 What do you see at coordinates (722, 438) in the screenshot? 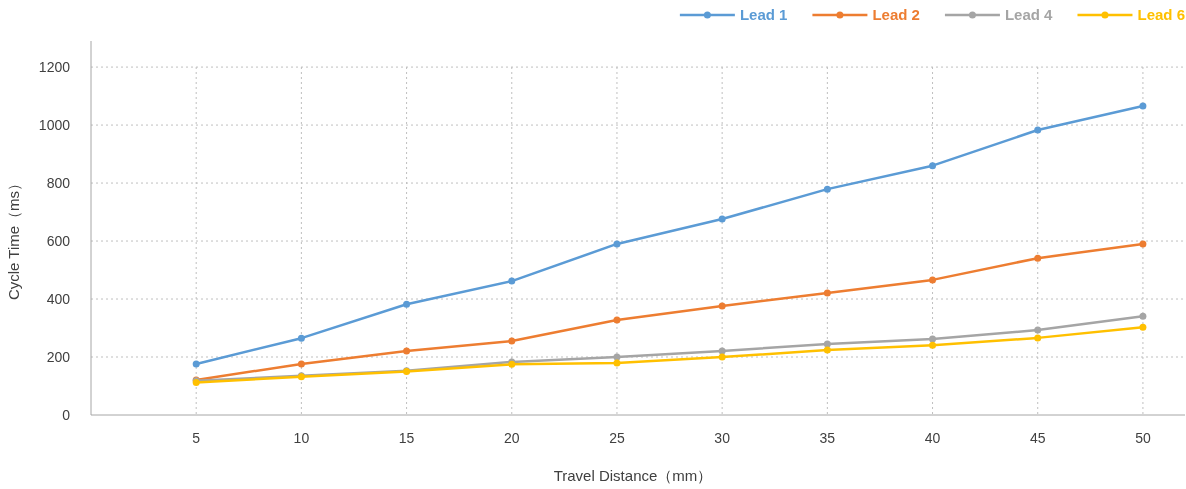
I see `x-tick-label: 30` at bounding box center [722, 438].